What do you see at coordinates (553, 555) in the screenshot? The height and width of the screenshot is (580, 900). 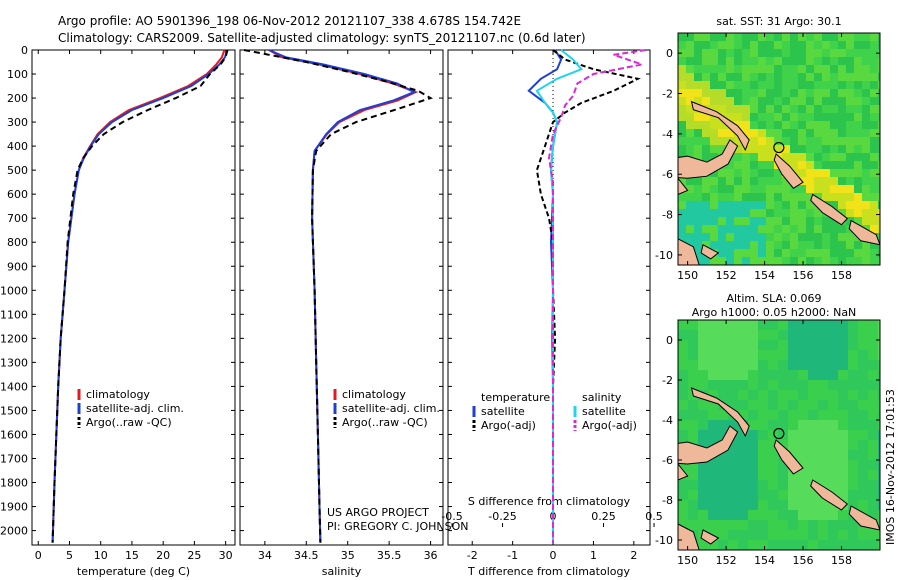 I see `difference-xtick-label: 0` at bounding box center [553, 555].